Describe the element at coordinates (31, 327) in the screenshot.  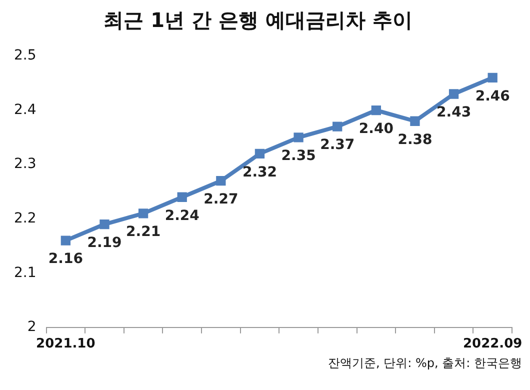
I see `y-tick-label: 2` at that location.